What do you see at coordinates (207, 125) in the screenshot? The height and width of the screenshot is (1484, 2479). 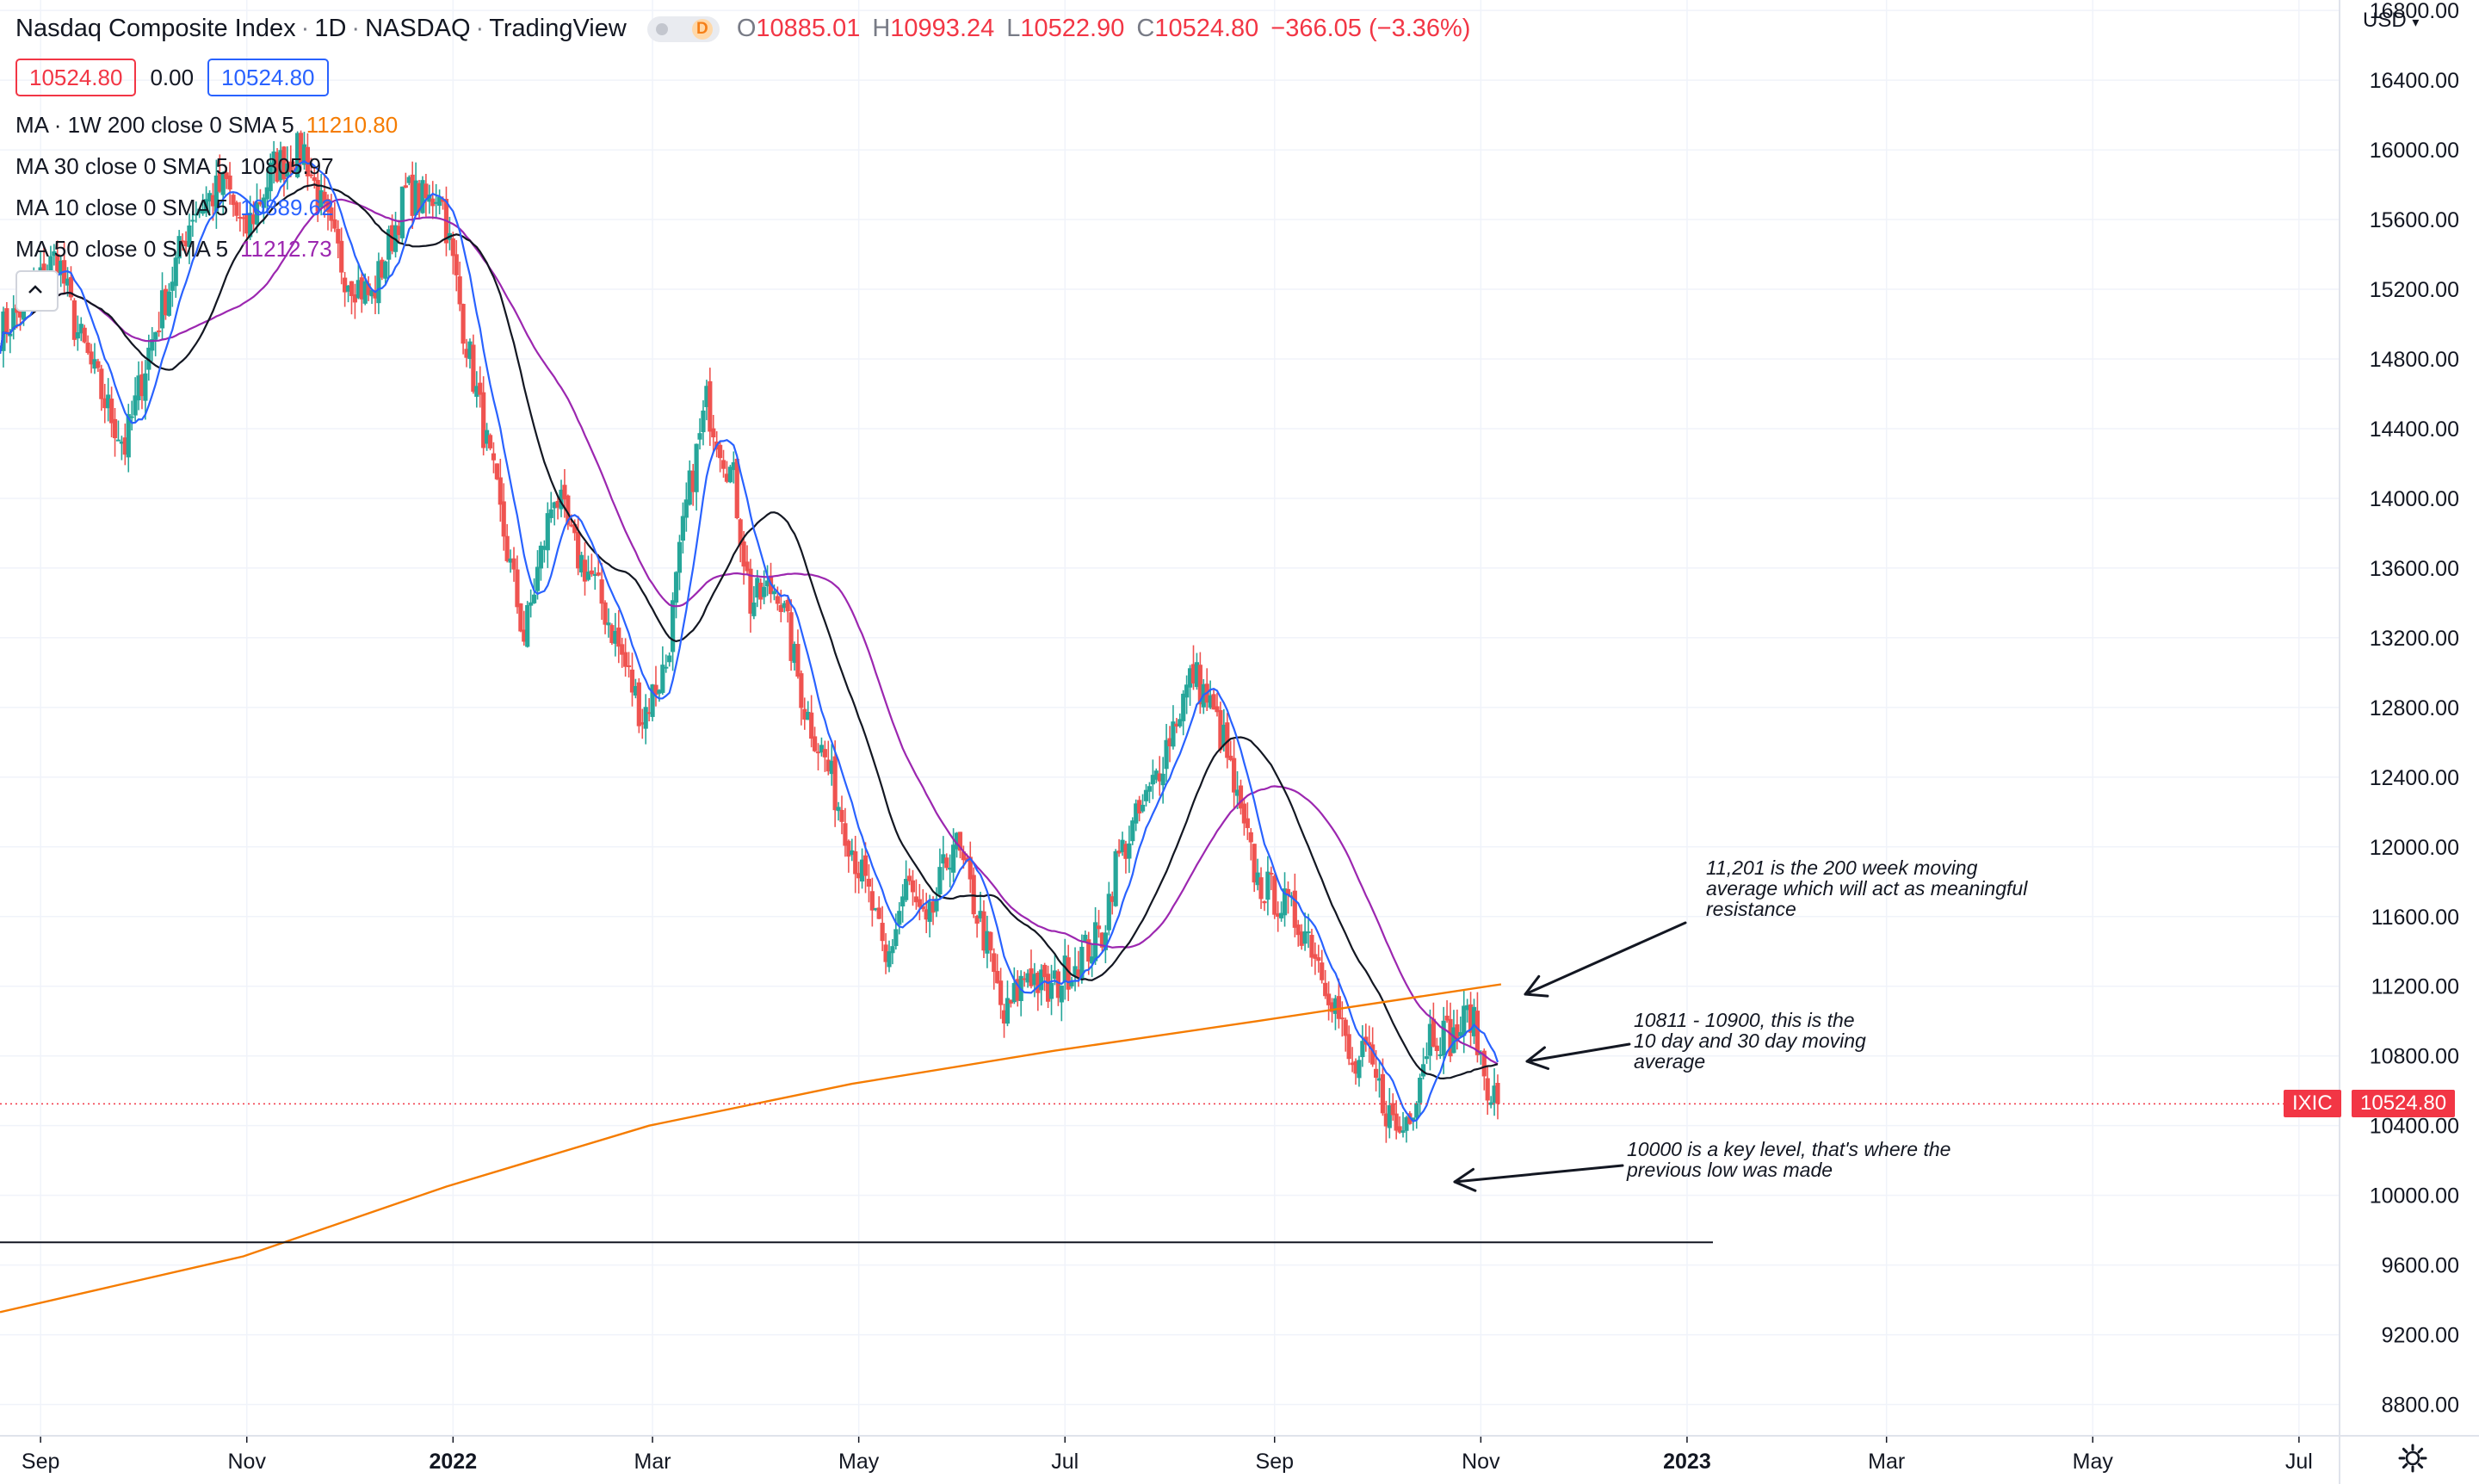 I see `legend-ma200: MA · 1W 200 close 0 SMA 5 11210.80` at bounding box center [207, 125].